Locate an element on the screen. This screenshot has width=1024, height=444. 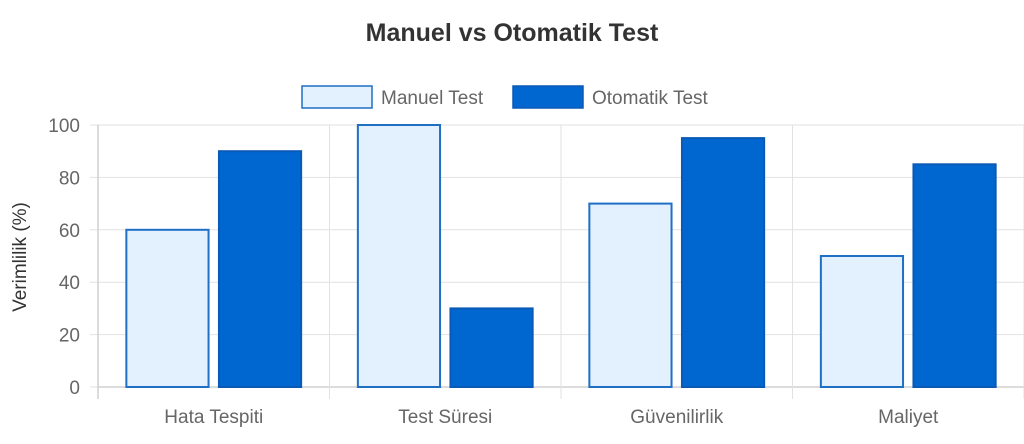
x-tick-label: Güvenilirlik is located at coordinates (676, 417).